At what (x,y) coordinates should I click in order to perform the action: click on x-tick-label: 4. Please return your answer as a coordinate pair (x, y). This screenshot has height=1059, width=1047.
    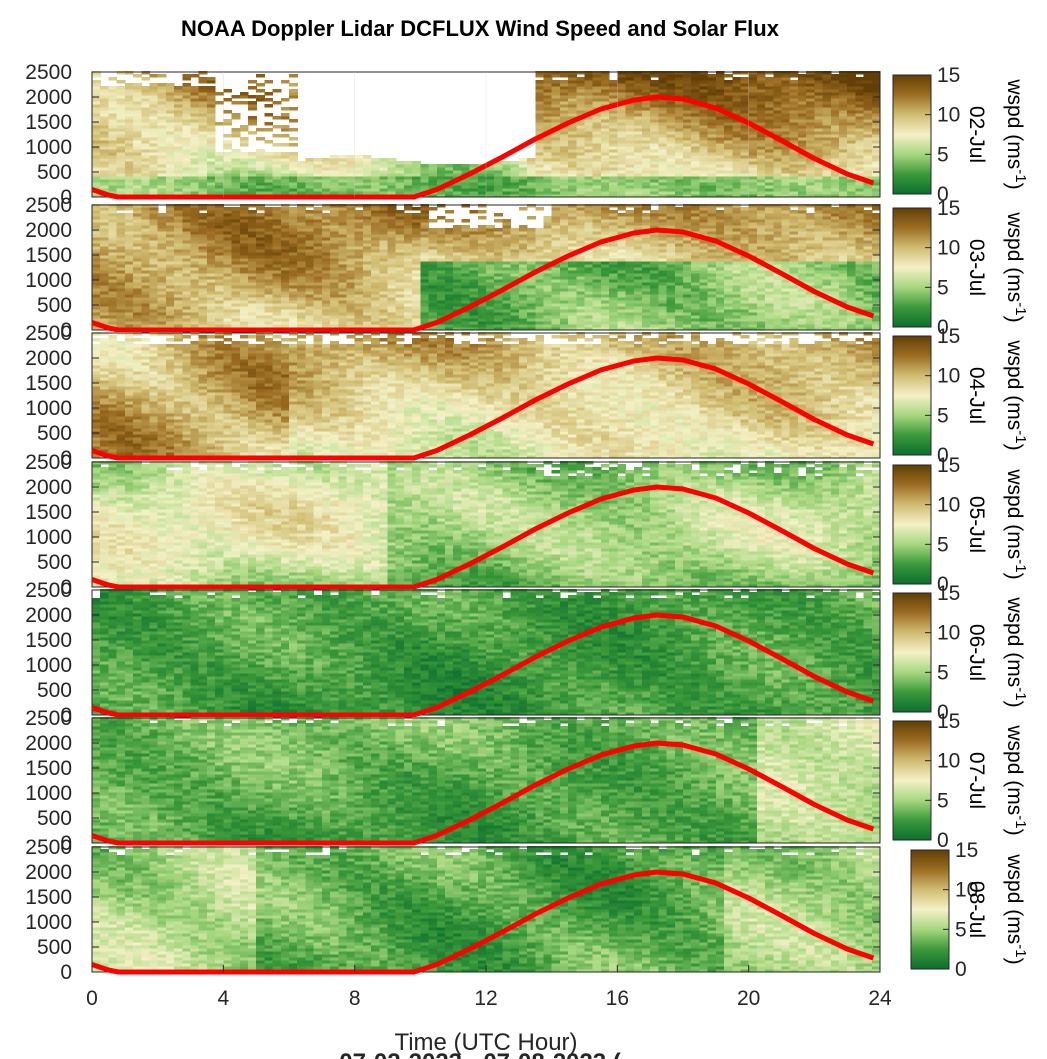
    Looking at the image, I should click on (223, 998).